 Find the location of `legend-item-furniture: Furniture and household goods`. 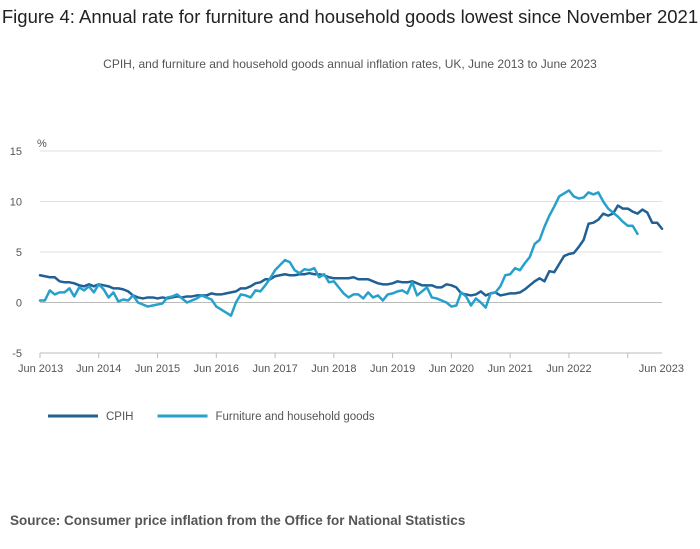

legend-item-furniture: Furniture and household goods is located at coordinates (266, 417).